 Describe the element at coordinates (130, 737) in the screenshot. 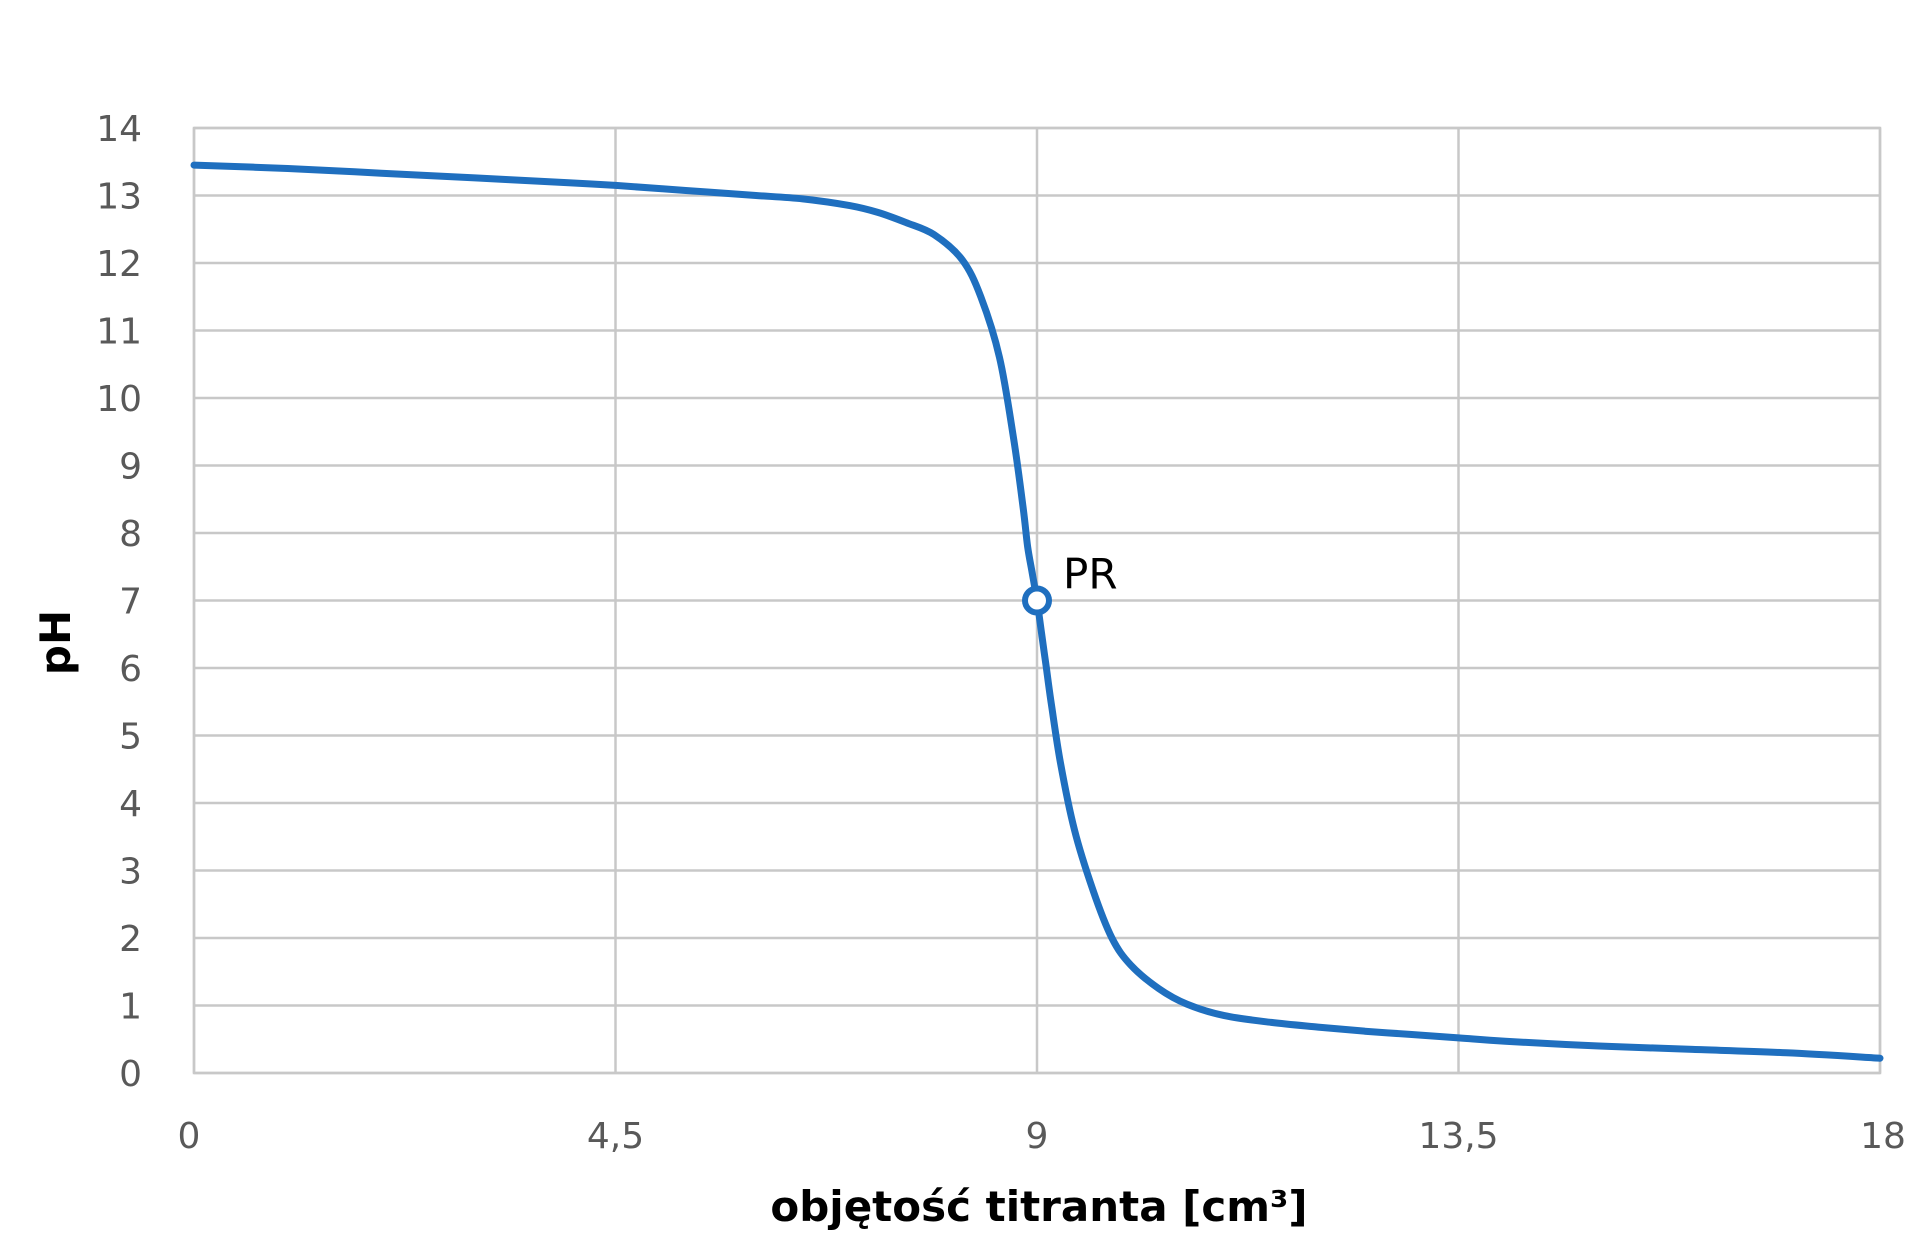

I see `y-tick-label: 5` at that location.